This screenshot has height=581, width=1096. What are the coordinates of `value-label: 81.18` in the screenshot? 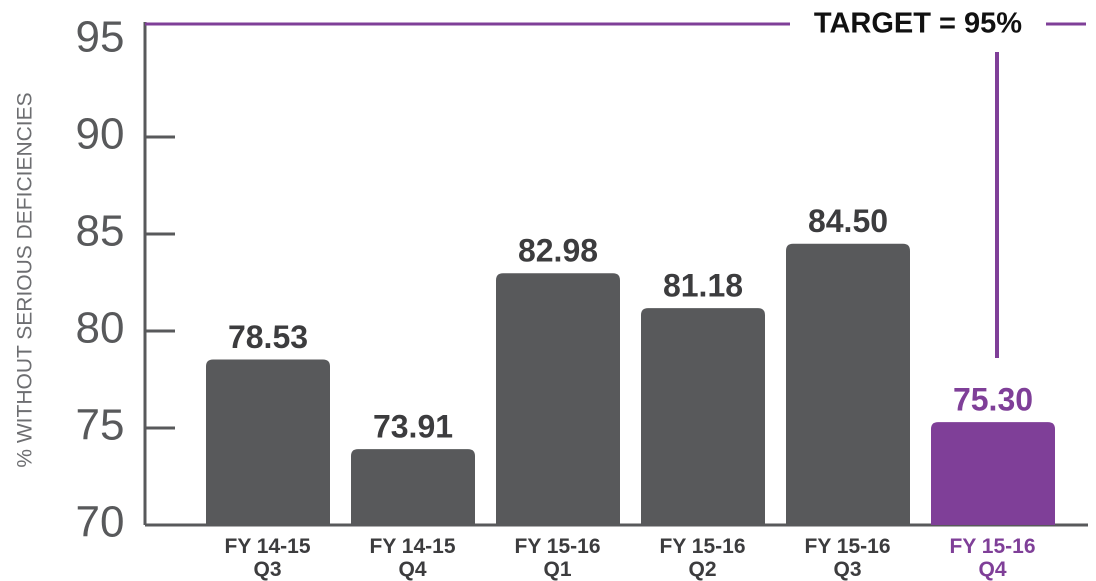 It's located at (703, 286).